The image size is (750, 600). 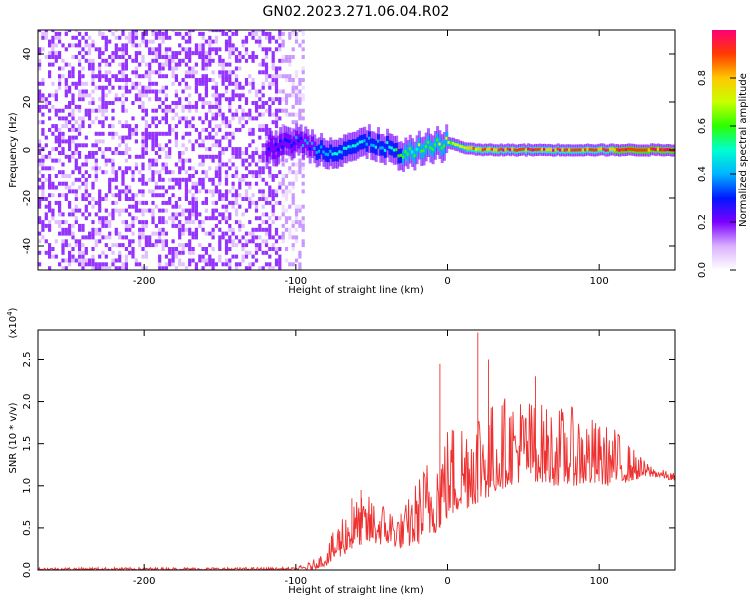 I want to click on spectrogram-x-label: Height of straight line (km), so click(x=356, y=290).